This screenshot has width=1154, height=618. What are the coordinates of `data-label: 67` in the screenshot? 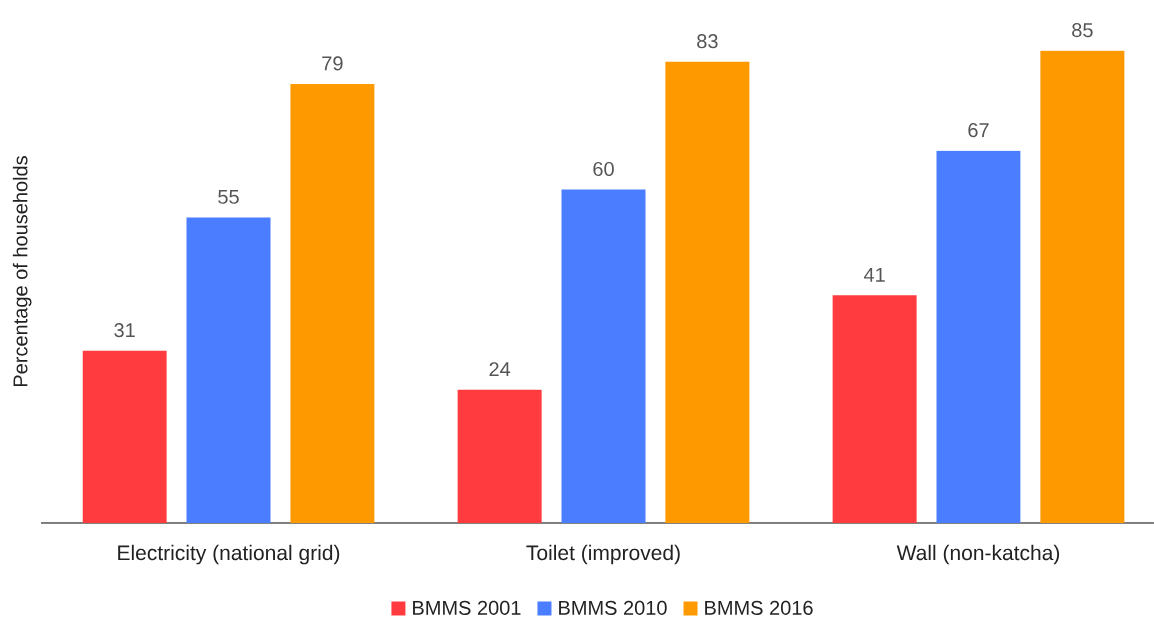 It's located at (978, 130).